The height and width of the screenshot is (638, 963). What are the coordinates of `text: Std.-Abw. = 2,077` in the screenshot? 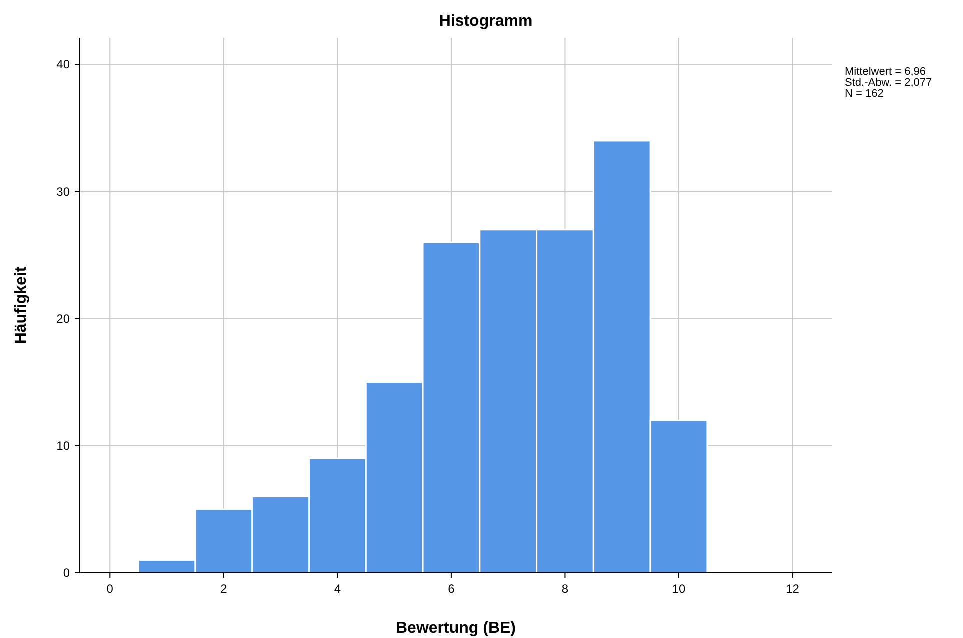 It's located at (888, 83).